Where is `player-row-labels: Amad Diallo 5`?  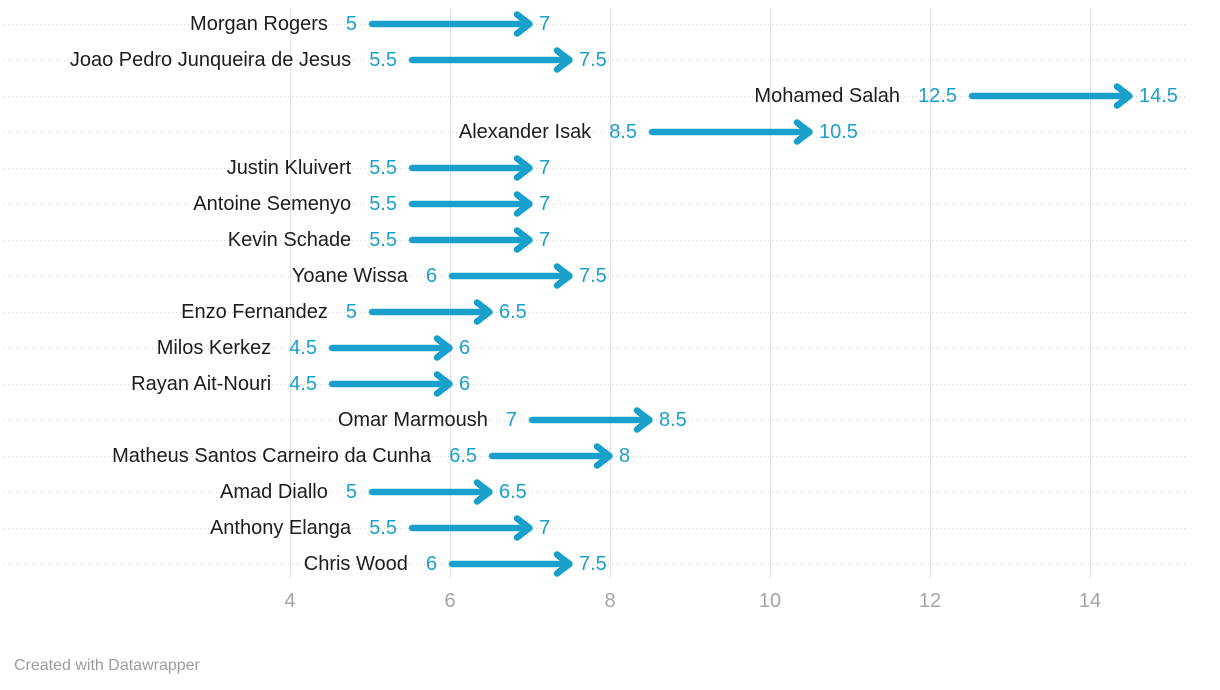
player-row-labels: Amad Diallo 5 is located at coordinates (288, 492).